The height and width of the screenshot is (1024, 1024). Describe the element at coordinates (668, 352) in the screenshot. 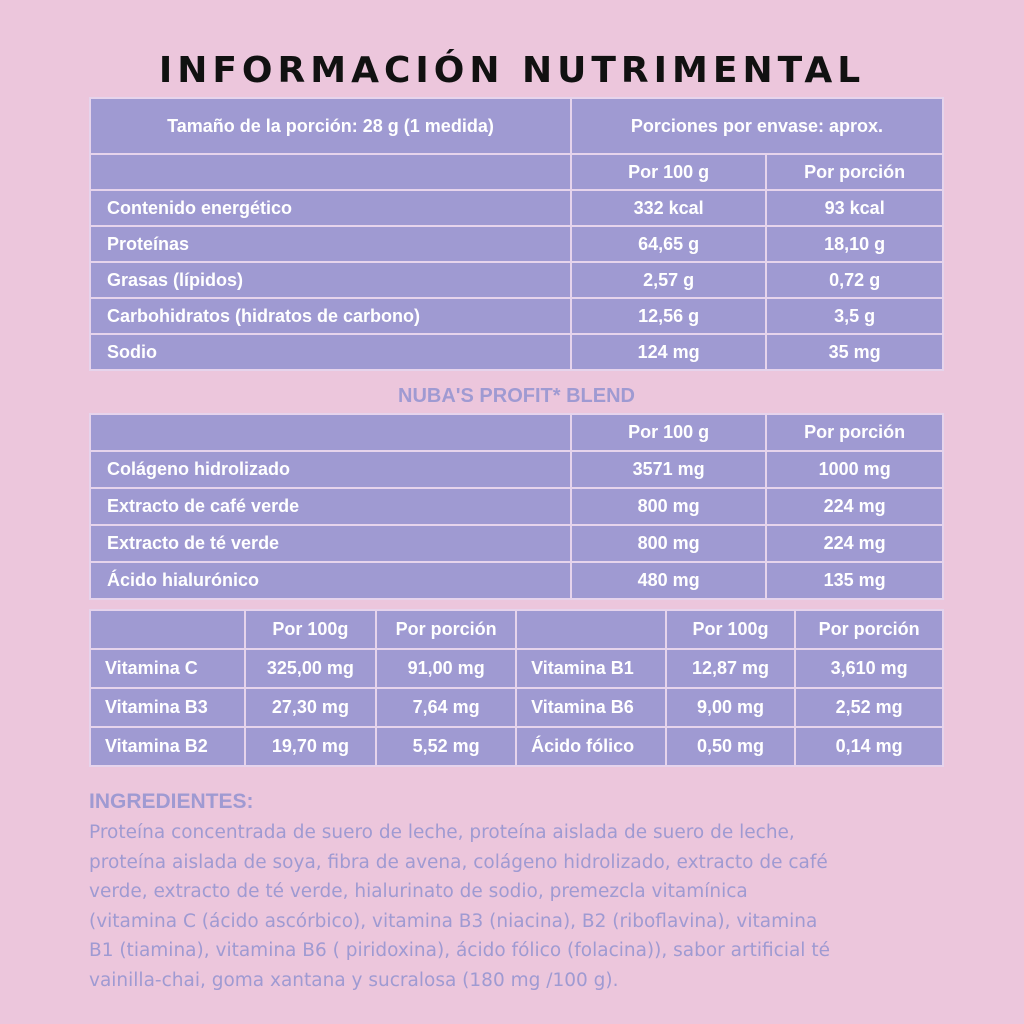

I see `value-per-100g: 124 mg` at that location.